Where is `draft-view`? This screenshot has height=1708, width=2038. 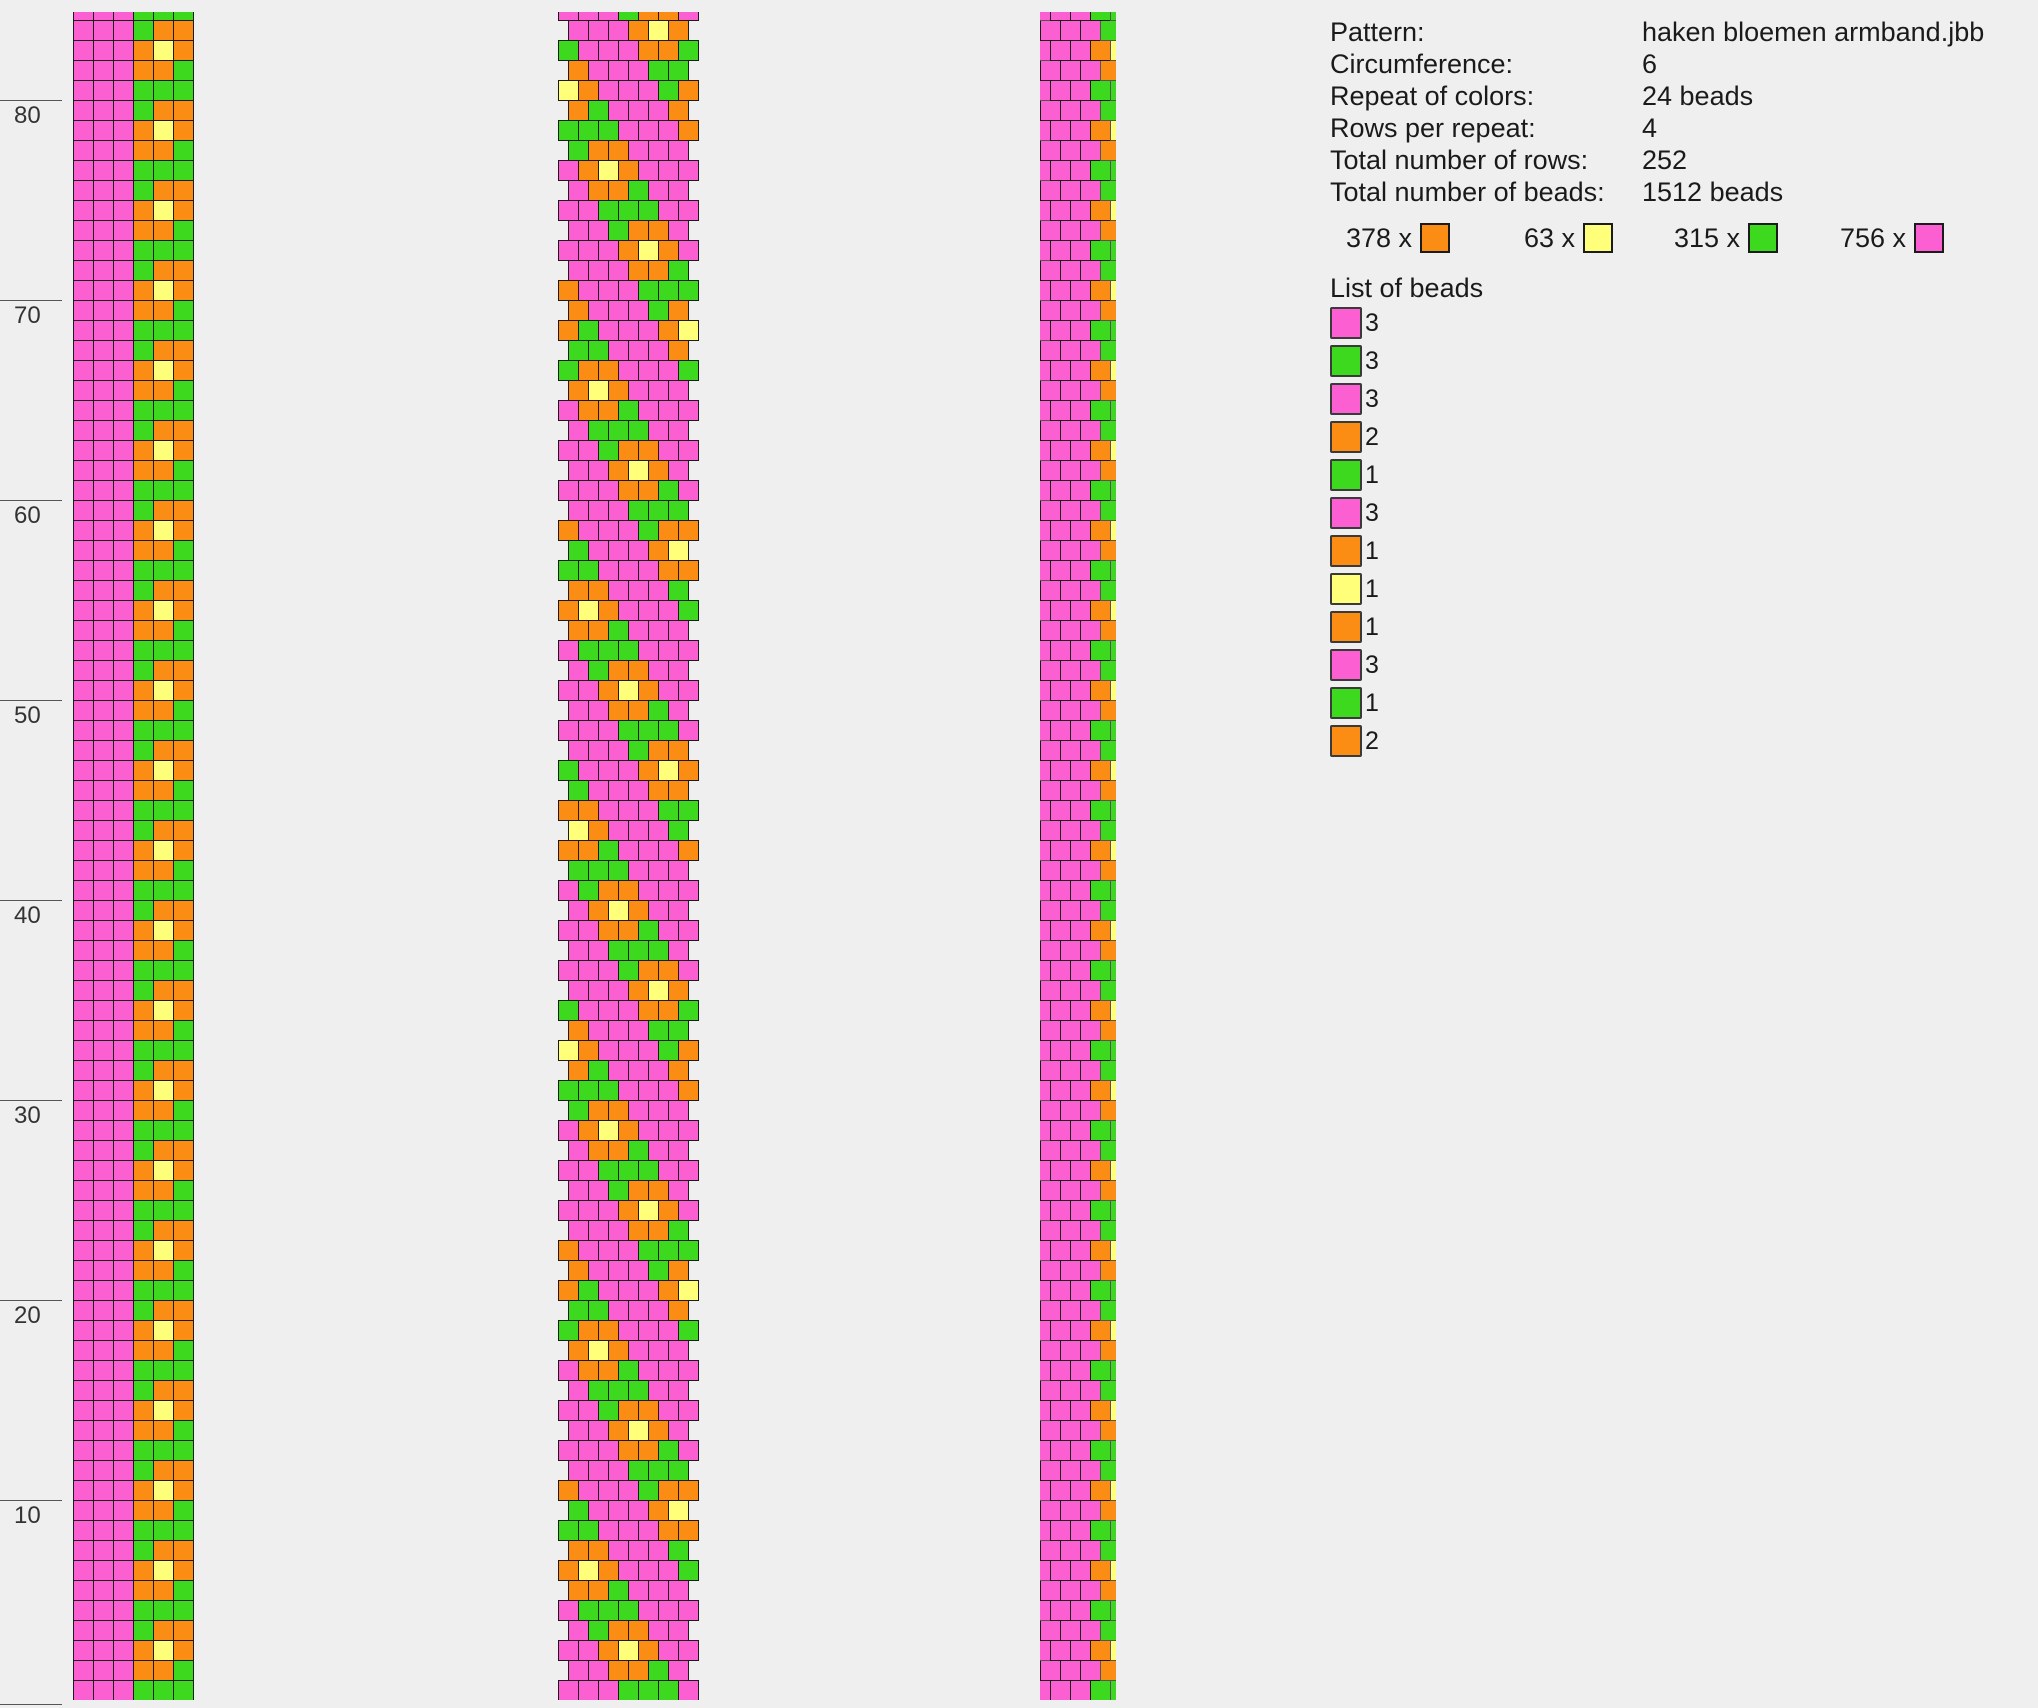 draft-view is located at coordinates (135, 856).